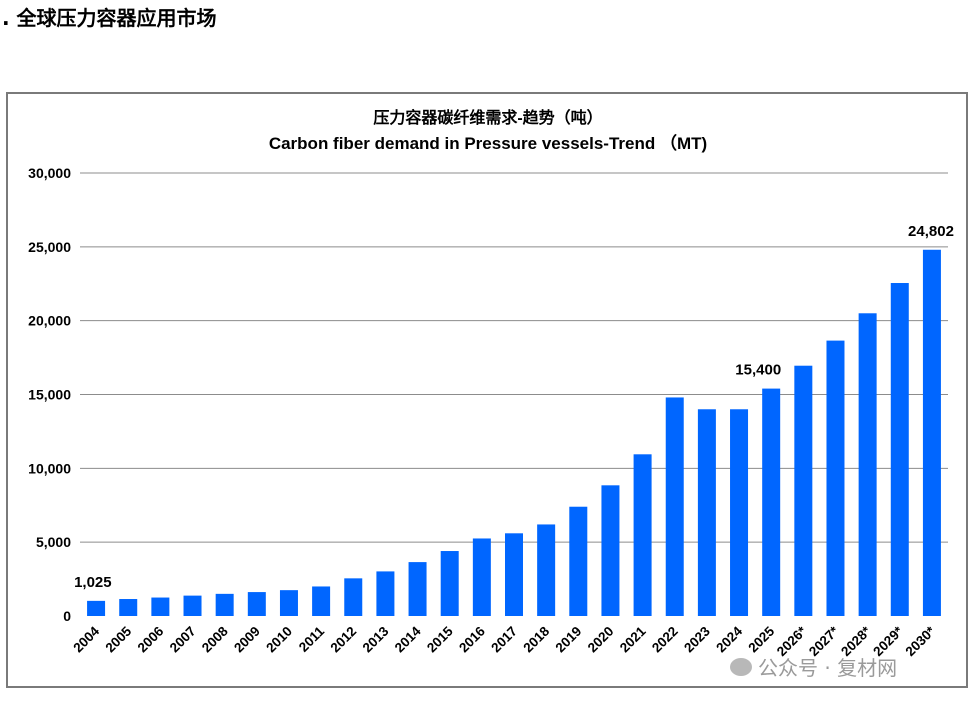 Image resolution: width=976 pixels, height=708 pixels. What do you see at coordinates (761, 639) in the screenshot?
I see `x-tick-label: 2025` at bounding box center [761, 639].